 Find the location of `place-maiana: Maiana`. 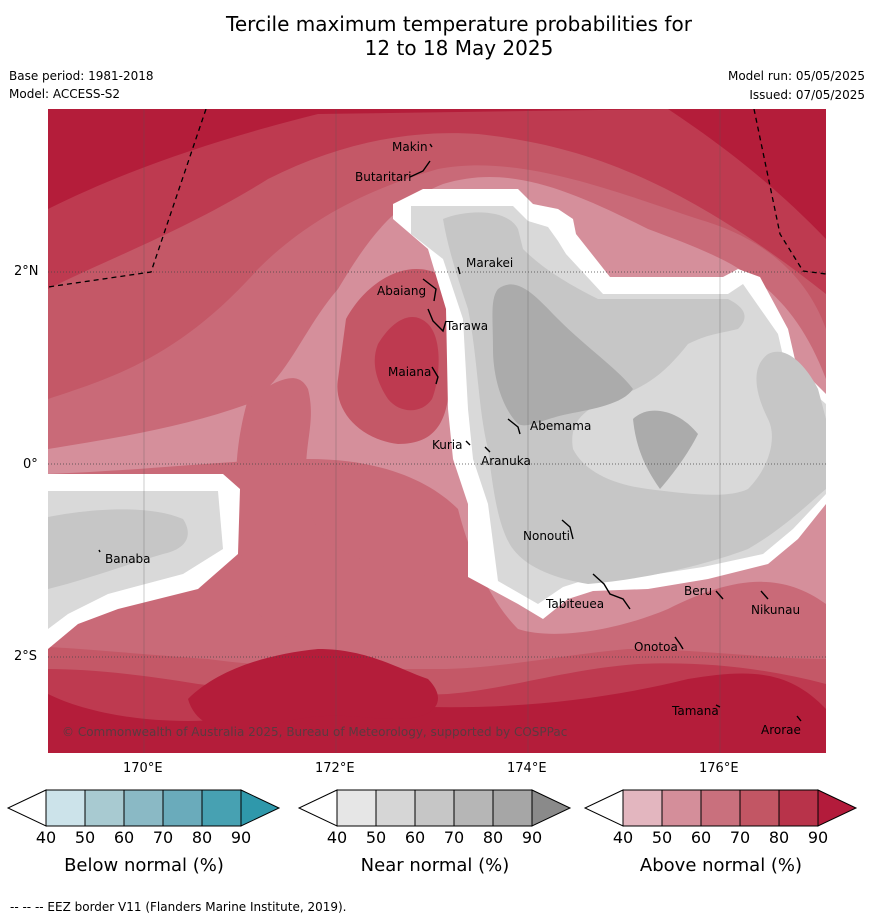

place-maiana: Maiana is located at coordinates (409, 372).